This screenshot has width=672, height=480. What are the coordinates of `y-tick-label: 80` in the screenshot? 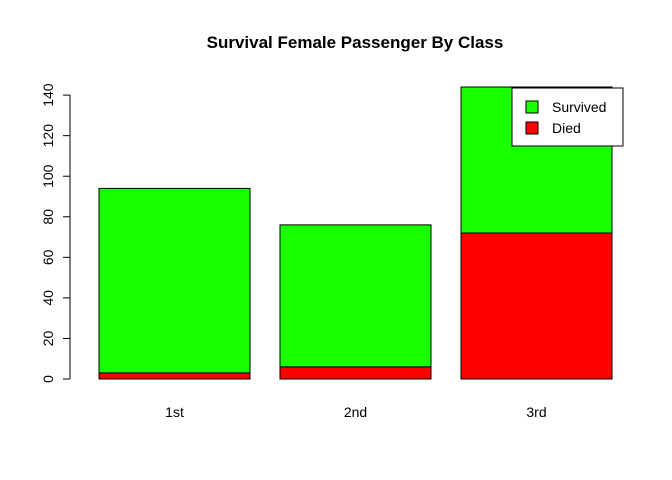 It's located at (48, 217).